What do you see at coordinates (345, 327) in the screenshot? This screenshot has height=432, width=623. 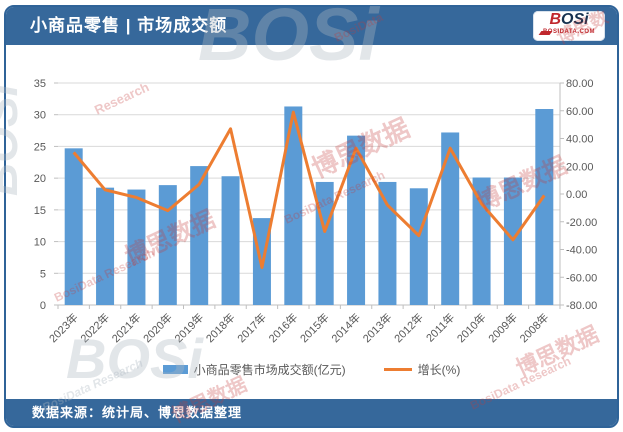 I see `x-axis-label: 2014年` at bounding box center [345, 327].